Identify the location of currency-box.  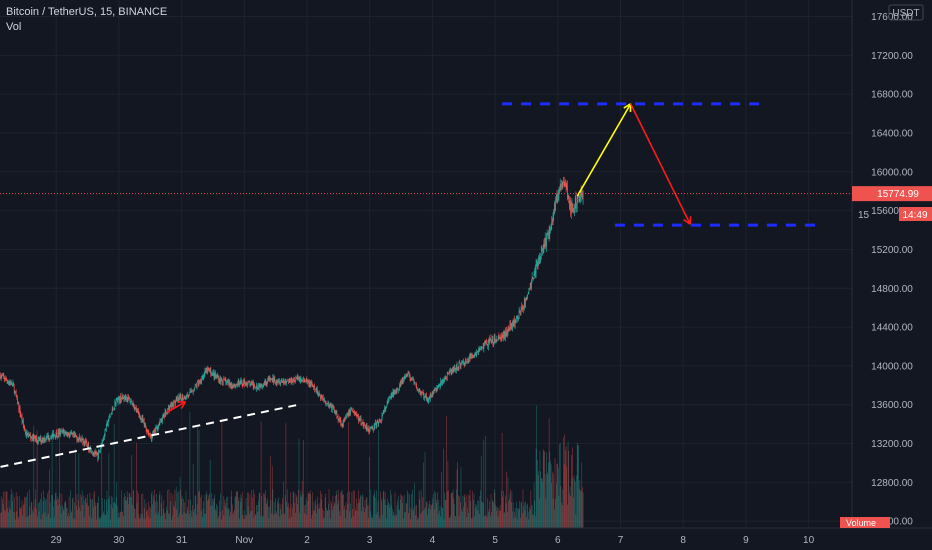
(906, 12).